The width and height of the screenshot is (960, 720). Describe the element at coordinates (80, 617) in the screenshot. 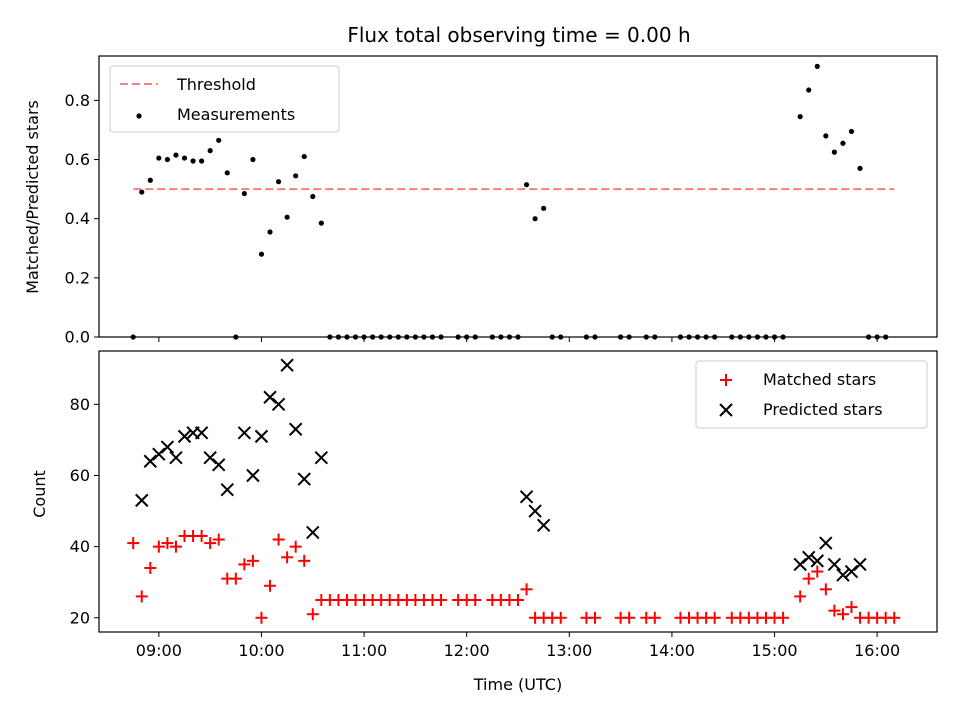

I see `count-ytick-label: 20` at that location.